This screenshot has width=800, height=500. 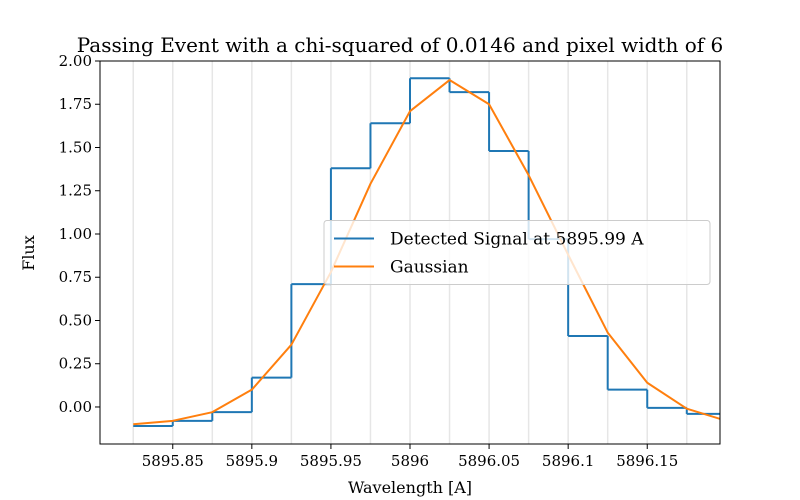 What do you see at coordinates (410, 487) in the screenshot?
I see `x-axis-label: Wavelength [A]` at bounding box center [410, 487].